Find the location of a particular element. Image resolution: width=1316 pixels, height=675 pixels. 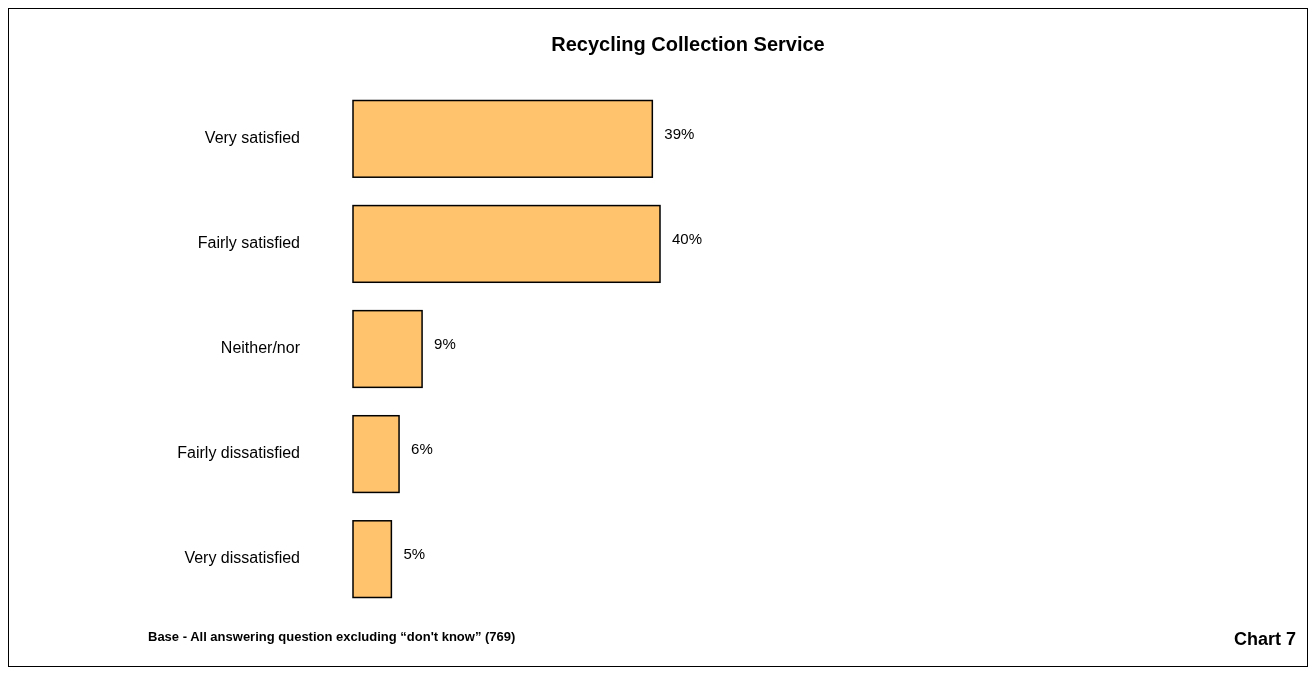

data-label: 39% is located at coordinates (679, 133).